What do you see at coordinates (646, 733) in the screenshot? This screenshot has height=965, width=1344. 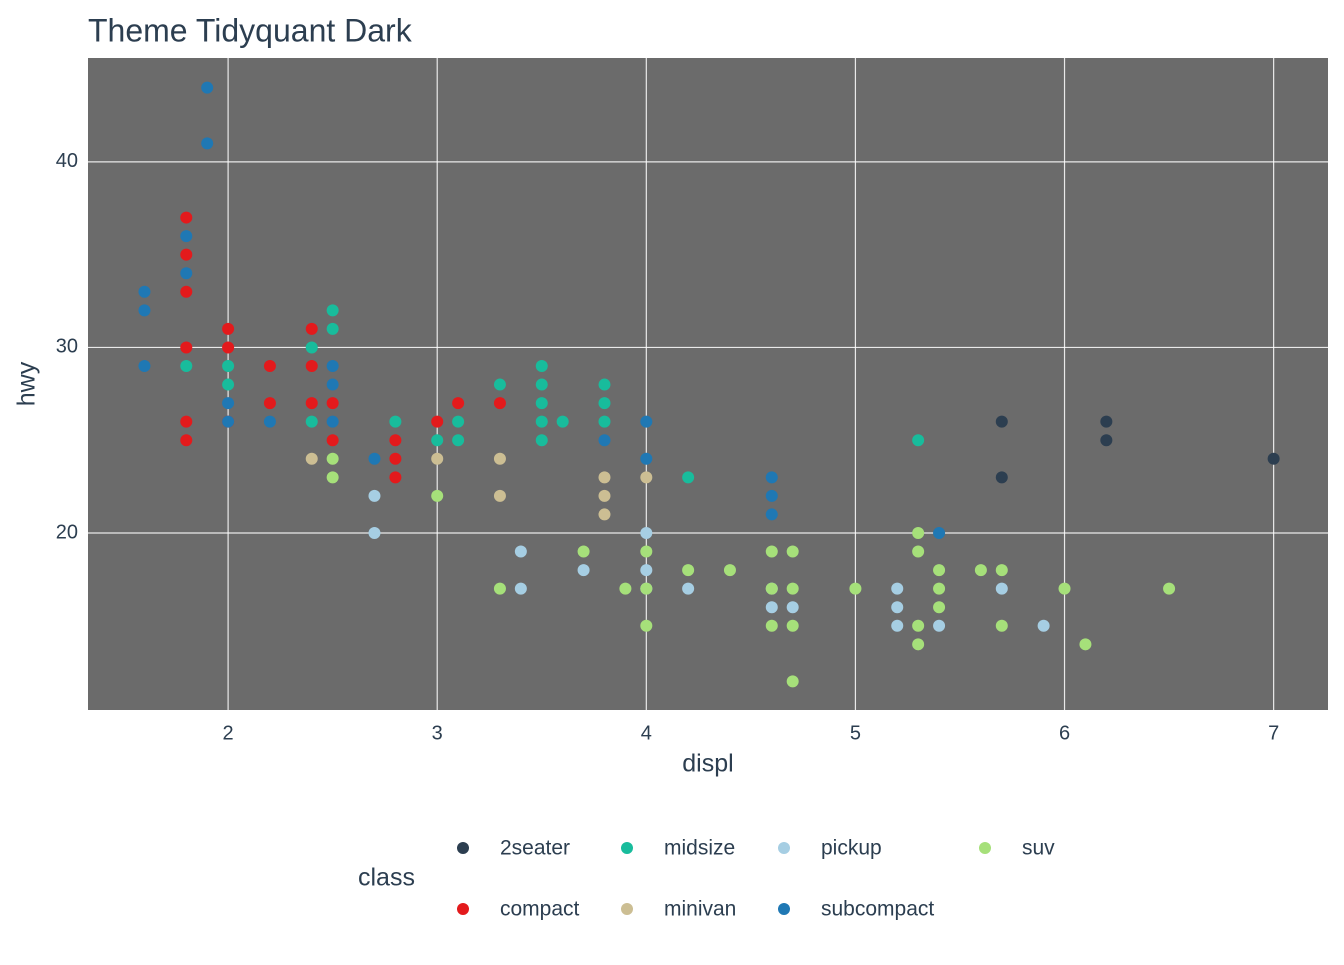 I see `x-tick-label: 4` at bounding box center [646, 733].